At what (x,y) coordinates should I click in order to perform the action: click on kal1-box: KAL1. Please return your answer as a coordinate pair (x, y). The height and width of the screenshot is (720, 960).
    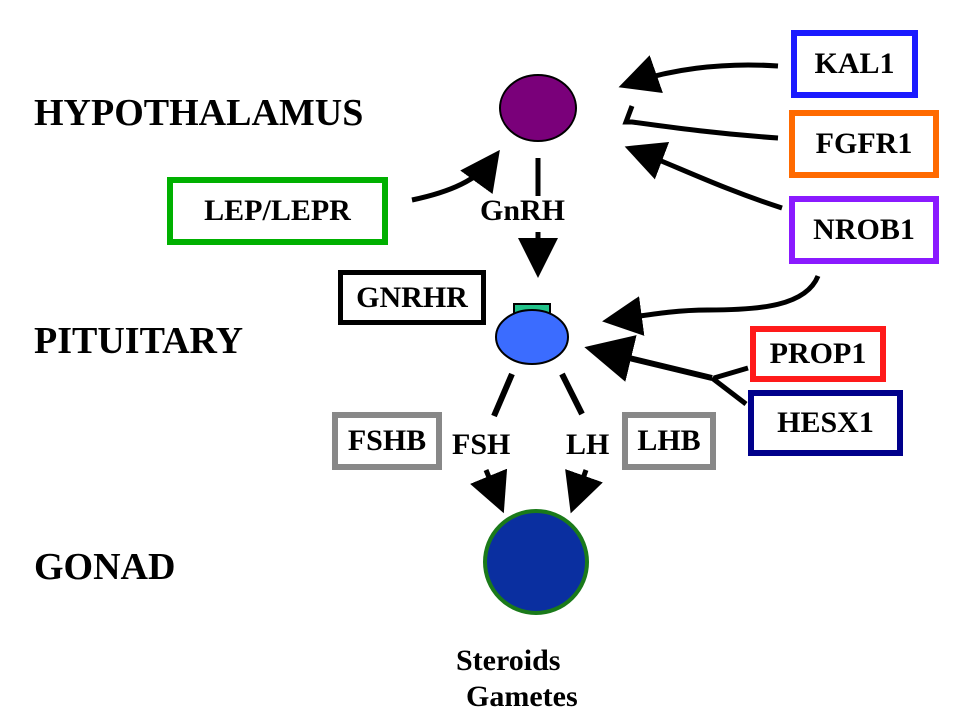
    Looking at the image, I should click on (854, 64).